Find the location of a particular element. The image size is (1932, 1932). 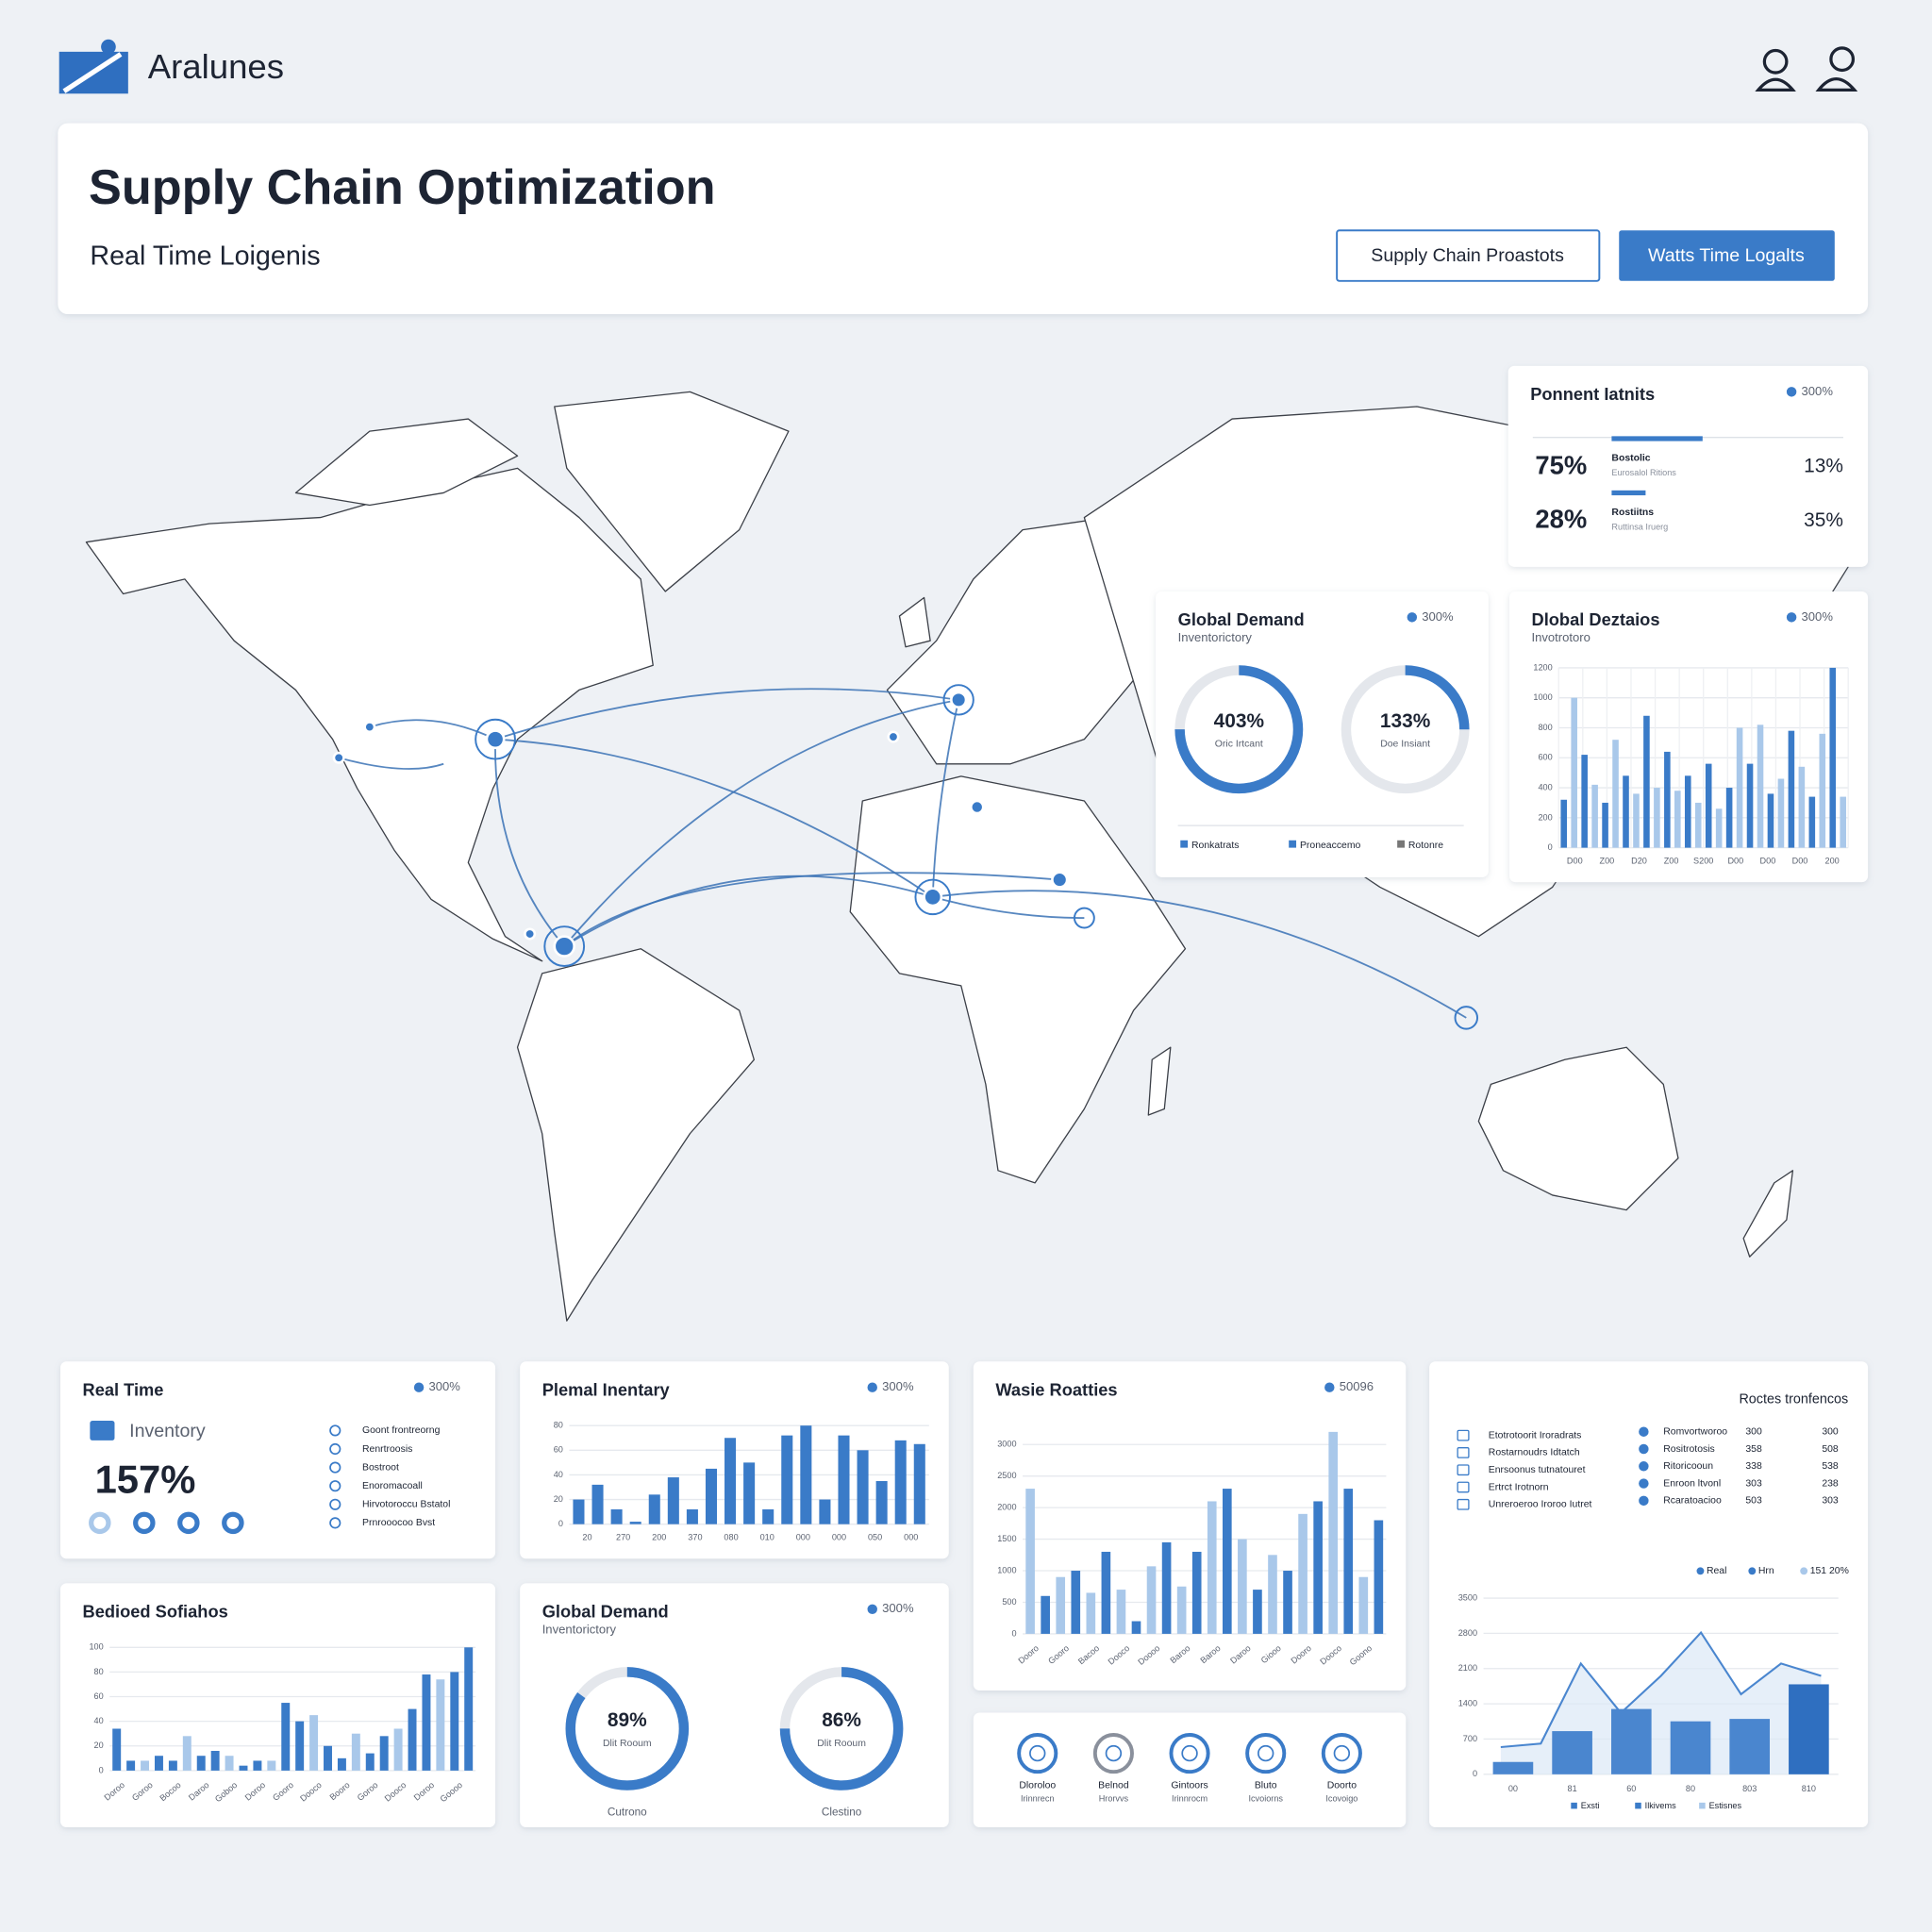

progress-bar is located at coordinates (1628, 493).